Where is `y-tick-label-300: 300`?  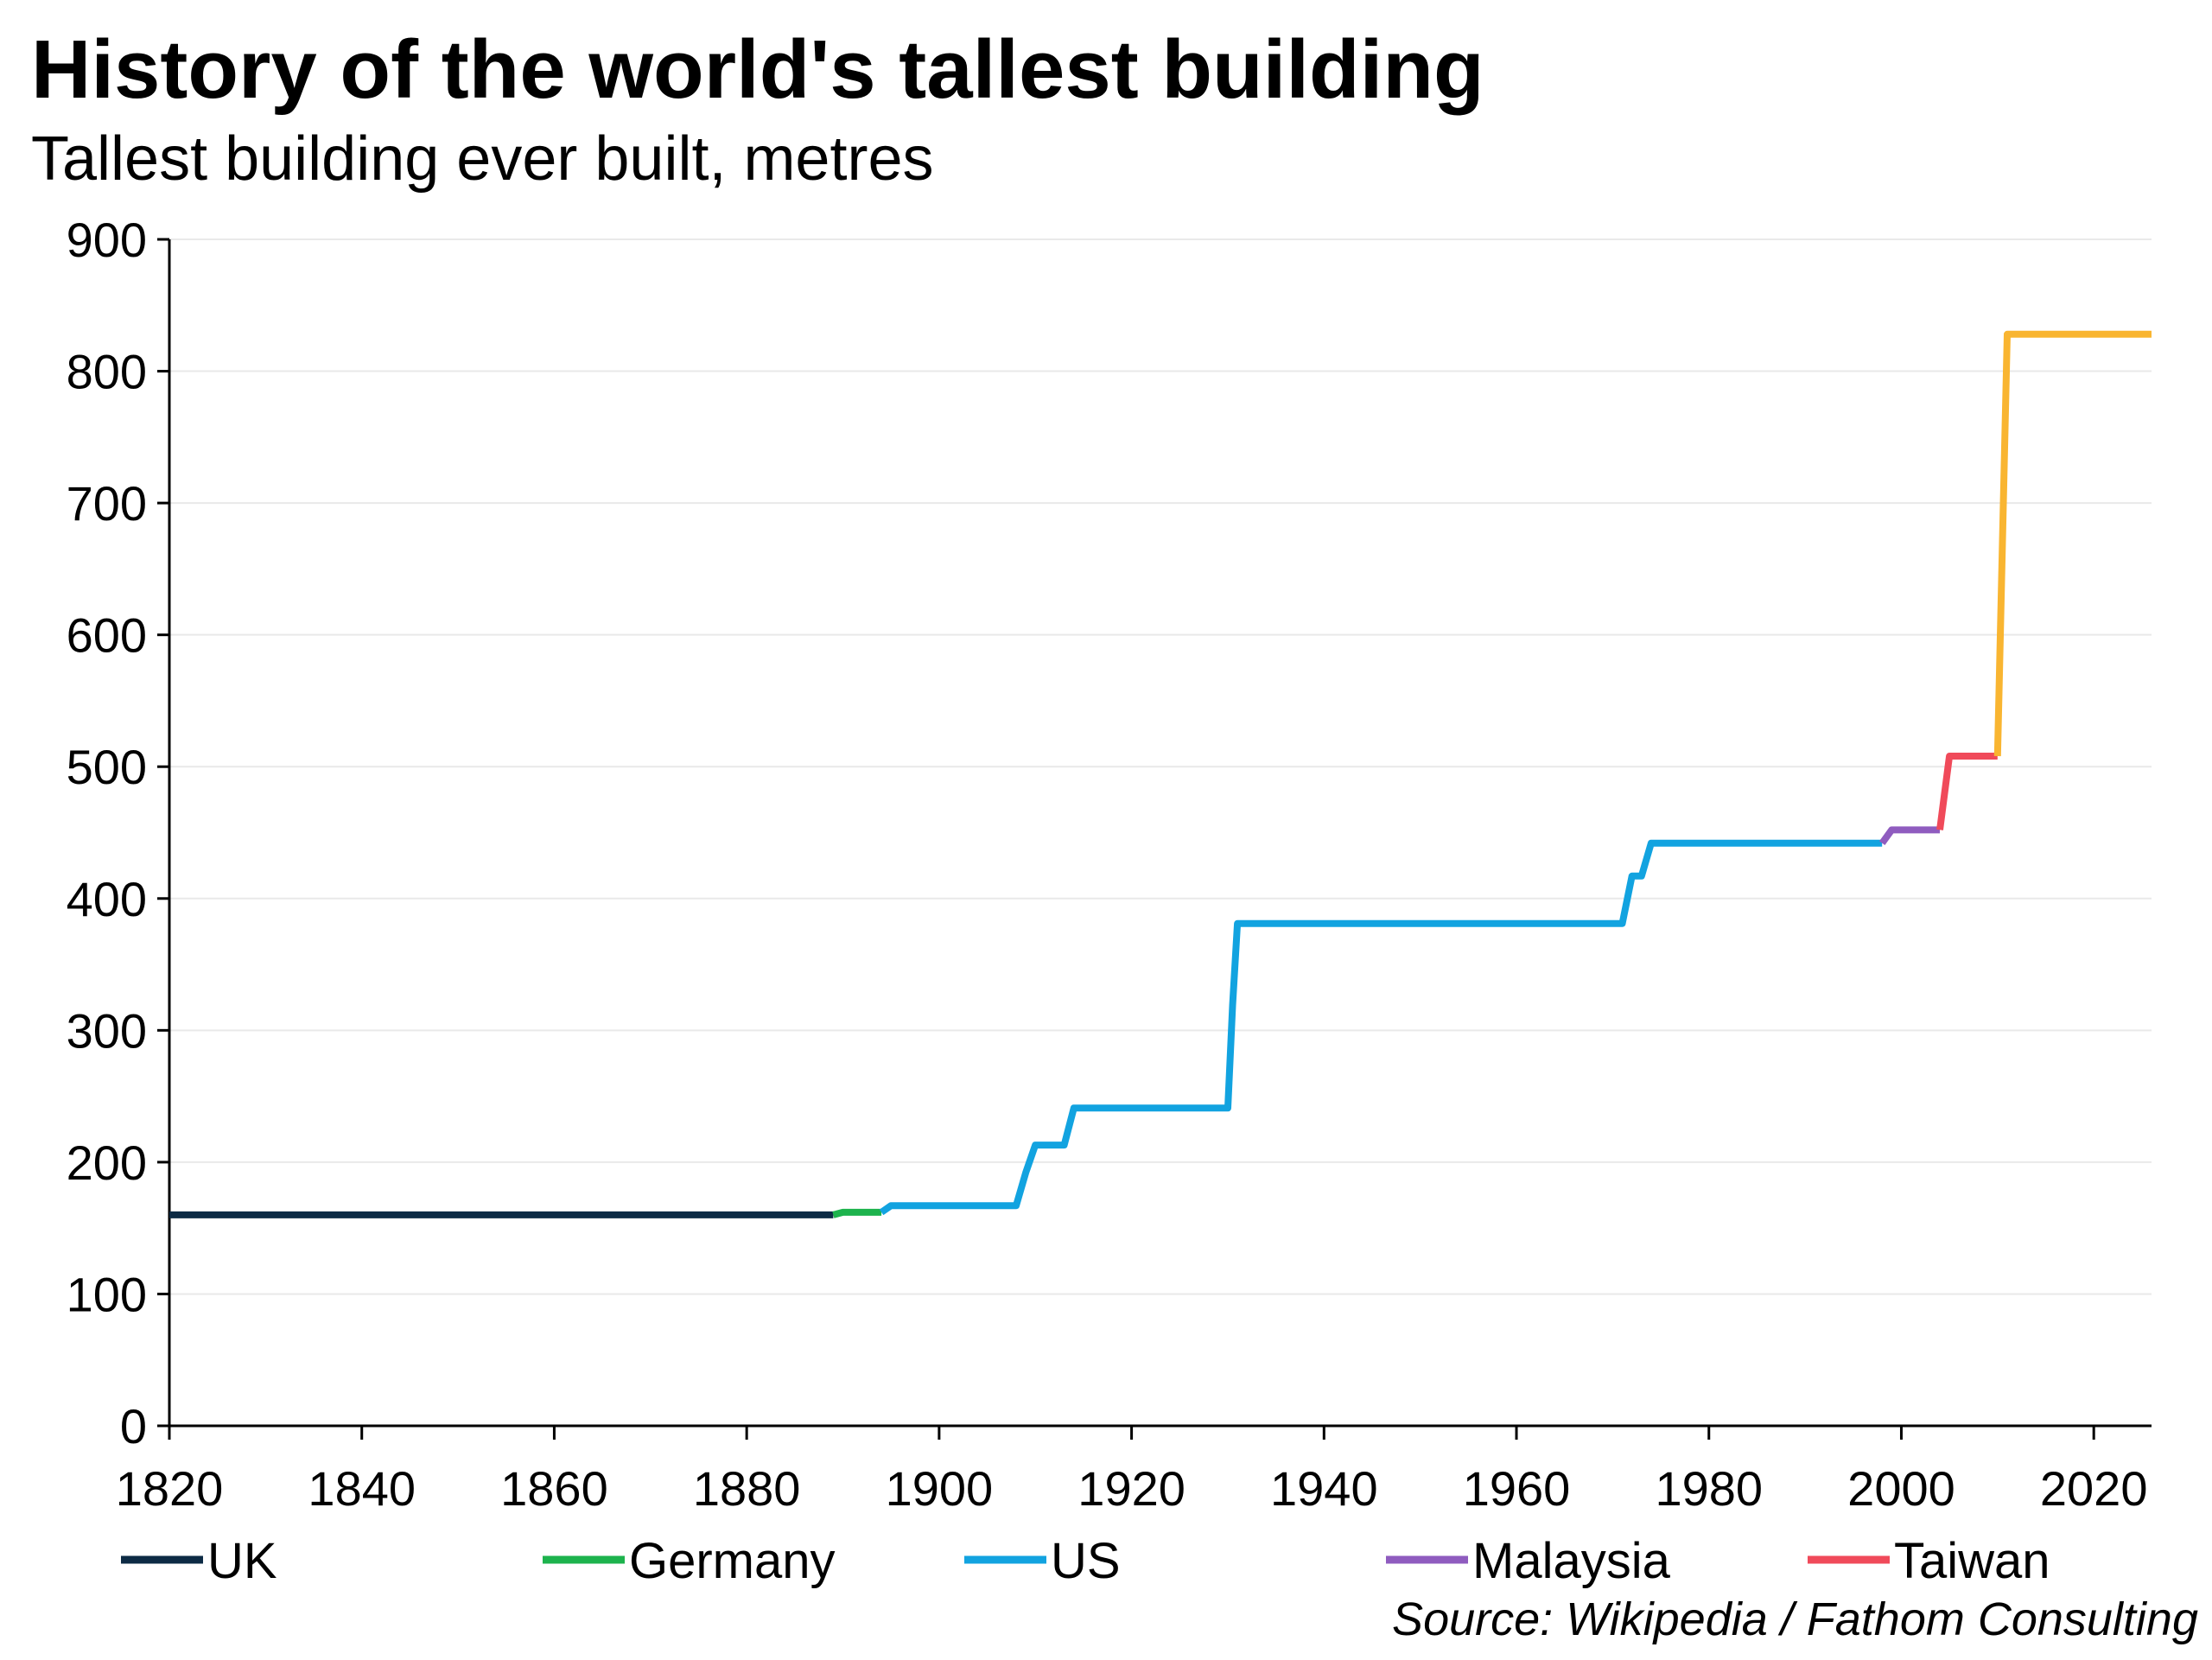 y-tick-label-300: 300 is located at coordinates (107, 1030).